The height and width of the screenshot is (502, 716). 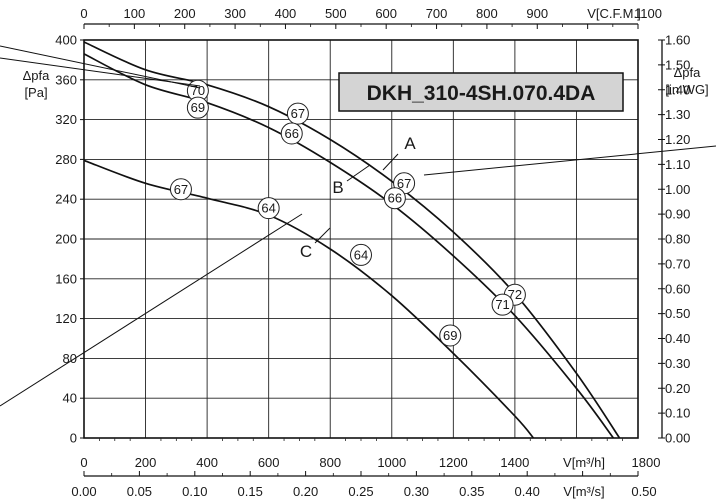 I want to click on right-tick-label: 0.80, so click(x=677, y=239).